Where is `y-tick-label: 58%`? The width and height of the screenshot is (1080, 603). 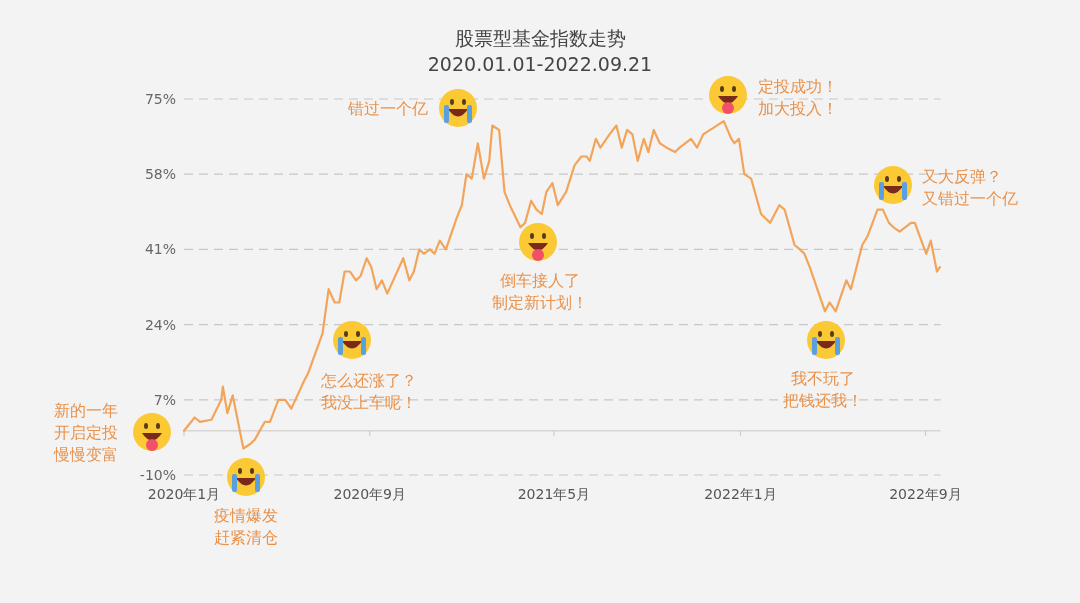
y-tick-label: 58% is located at coordinates (160, 174).